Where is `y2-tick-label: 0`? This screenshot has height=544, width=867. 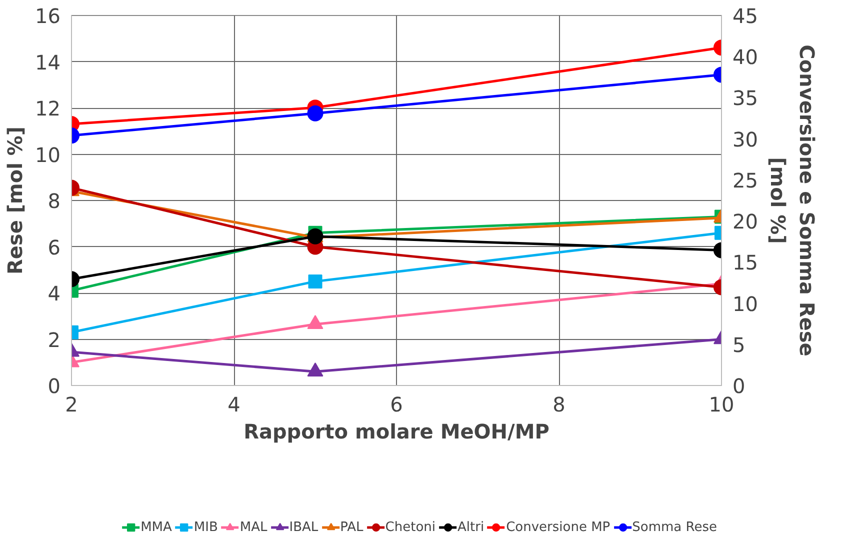
y2-tick-label: 0 is located at coordinates (739, 386).